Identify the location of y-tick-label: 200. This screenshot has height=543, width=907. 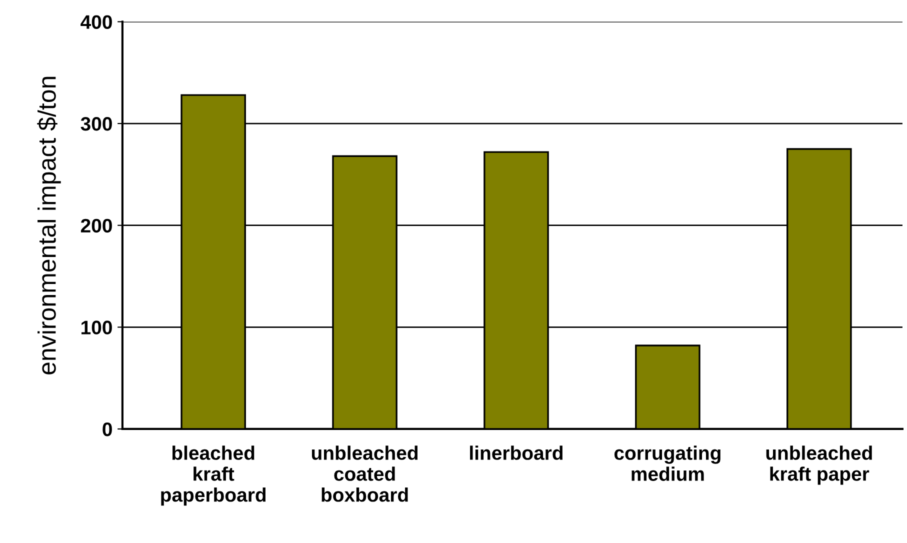
(96, 225).